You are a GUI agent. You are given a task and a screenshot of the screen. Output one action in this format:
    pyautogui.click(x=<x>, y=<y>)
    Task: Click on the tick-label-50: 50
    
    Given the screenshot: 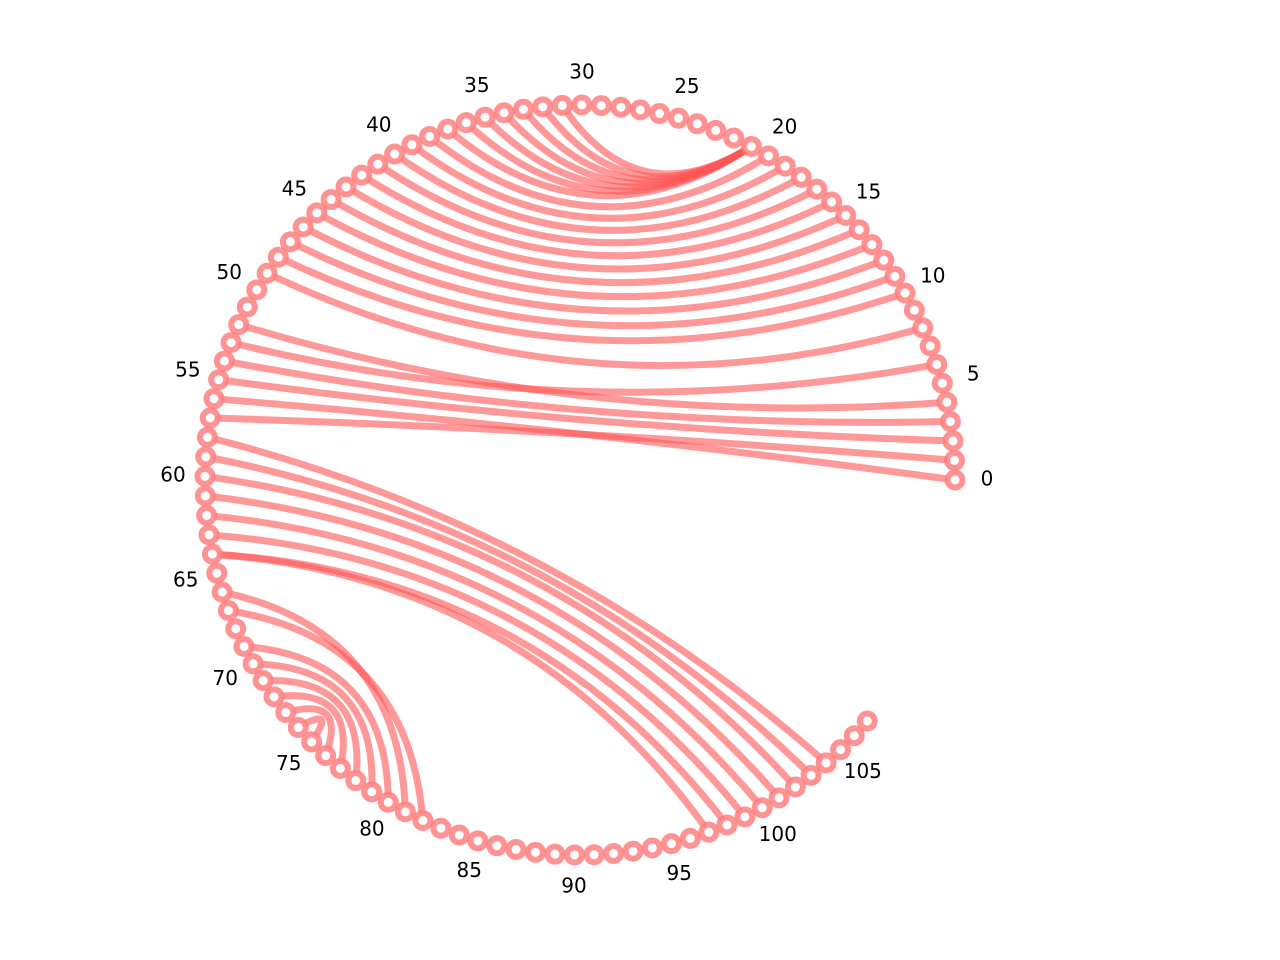 What is the action you would take?
    pyautogui.click(x=228, y=272)
    